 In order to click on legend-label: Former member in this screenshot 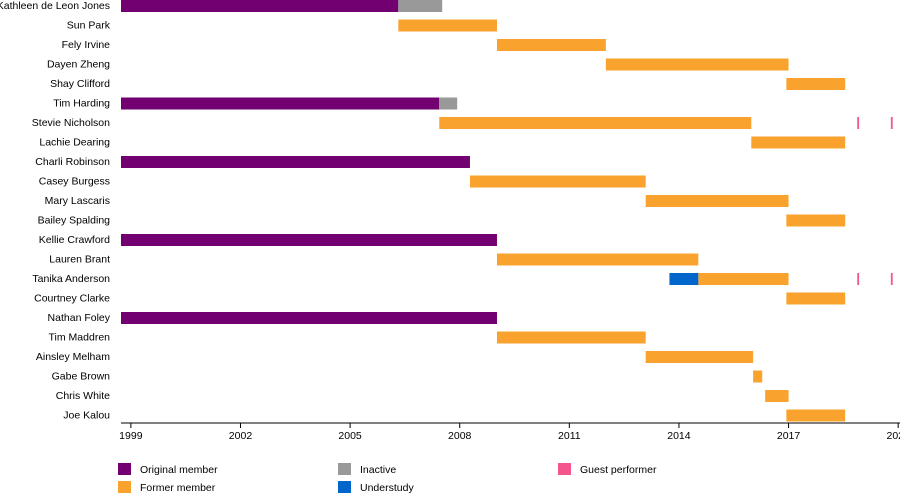, I will do `click(178, 488)`.